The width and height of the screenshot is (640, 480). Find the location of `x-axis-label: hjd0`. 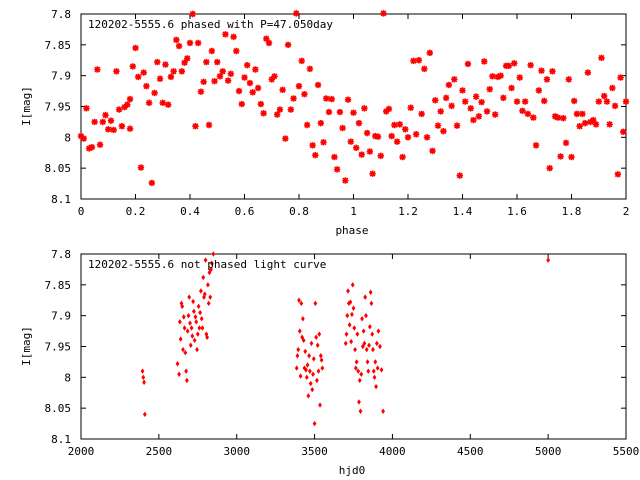

x-axis-label: hjd0 is located at coordinates (352, 470).